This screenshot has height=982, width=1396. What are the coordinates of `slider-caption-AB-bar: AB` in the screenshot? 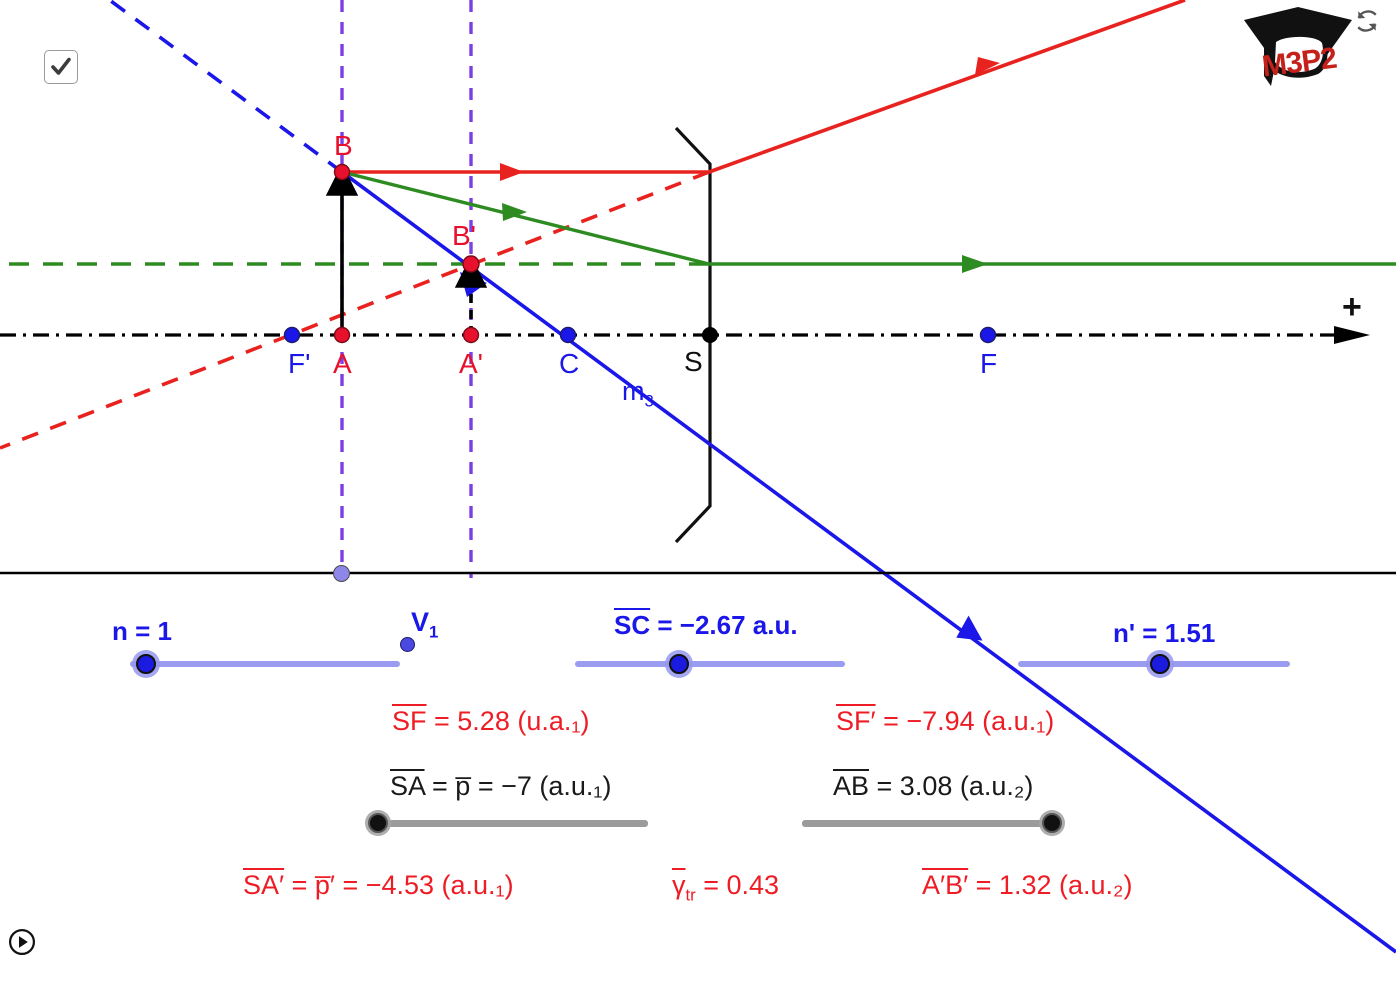 It's located at (851, 786).